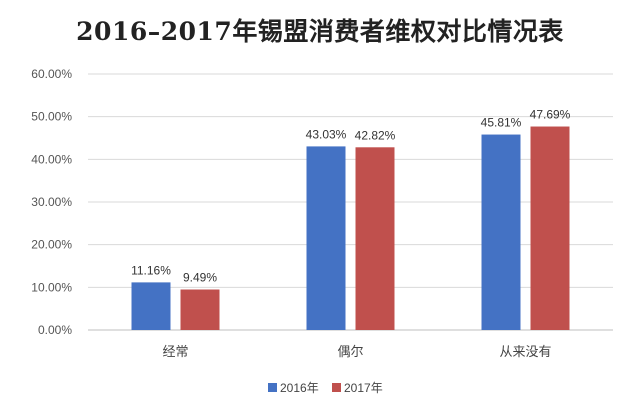  Describe the element at coordinates (299, 388) in the screenshot. I see `legend-label: 2016年` at that location.